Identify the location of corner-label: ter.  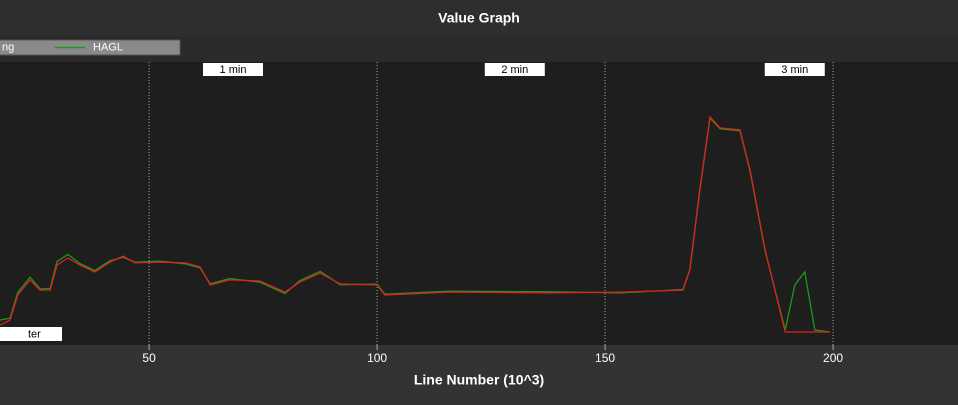
(34, 334).